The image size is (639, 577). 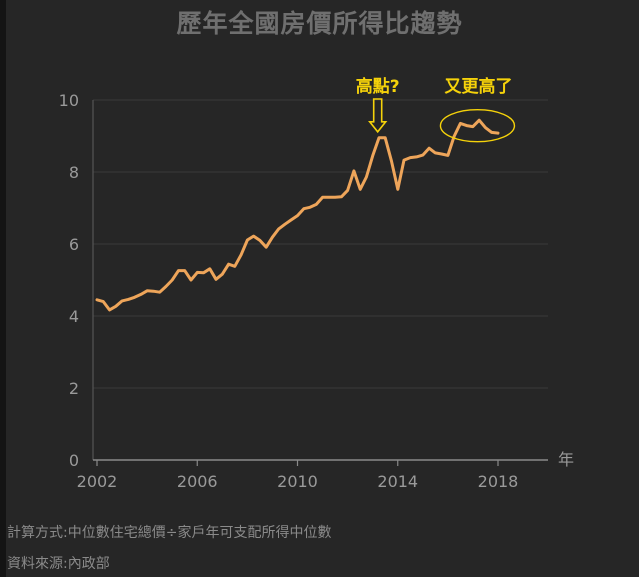 I want to click on chart-title: 歷年全國房價所得比趨勢, so click(x=319, y=23).